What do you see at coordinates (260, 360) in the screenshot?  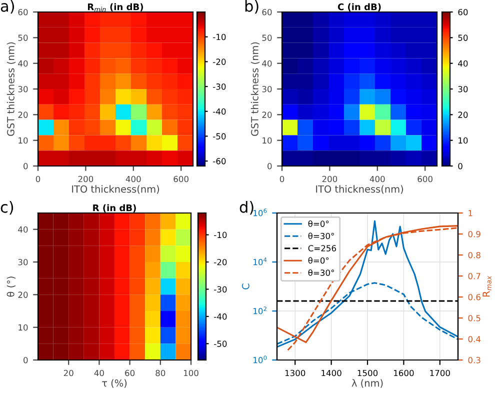 I see `y-tick-label: 10$^{0}$` at bounding box center [260, 360].